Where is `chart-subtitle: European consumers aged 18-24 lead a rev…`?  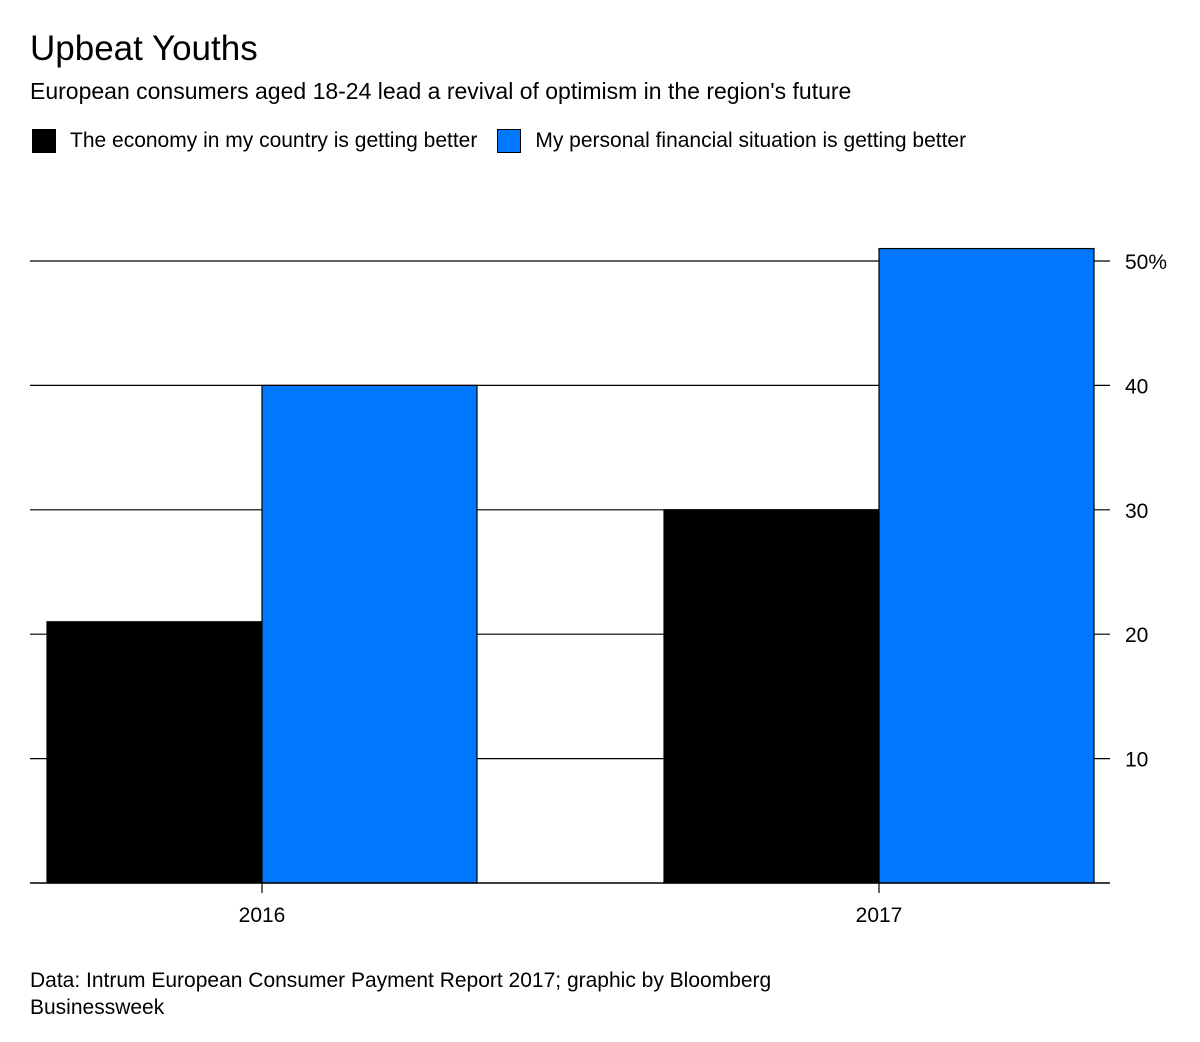
chart-subtitle: European consumers aged 18-24 lead a rev… is located at coordinates (441, 91).